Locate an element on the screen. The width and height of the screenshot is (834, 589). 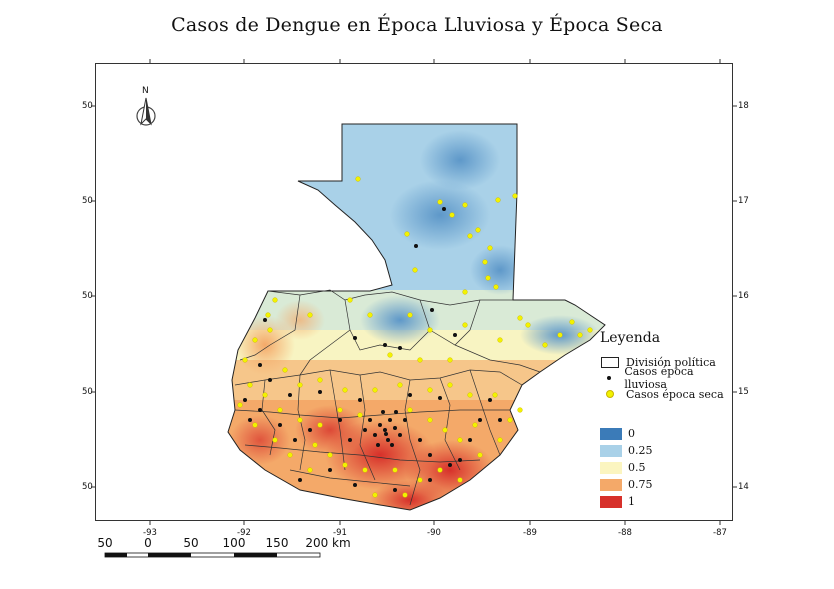
lon-label-92: -92 is located at coordinates (244, 533).